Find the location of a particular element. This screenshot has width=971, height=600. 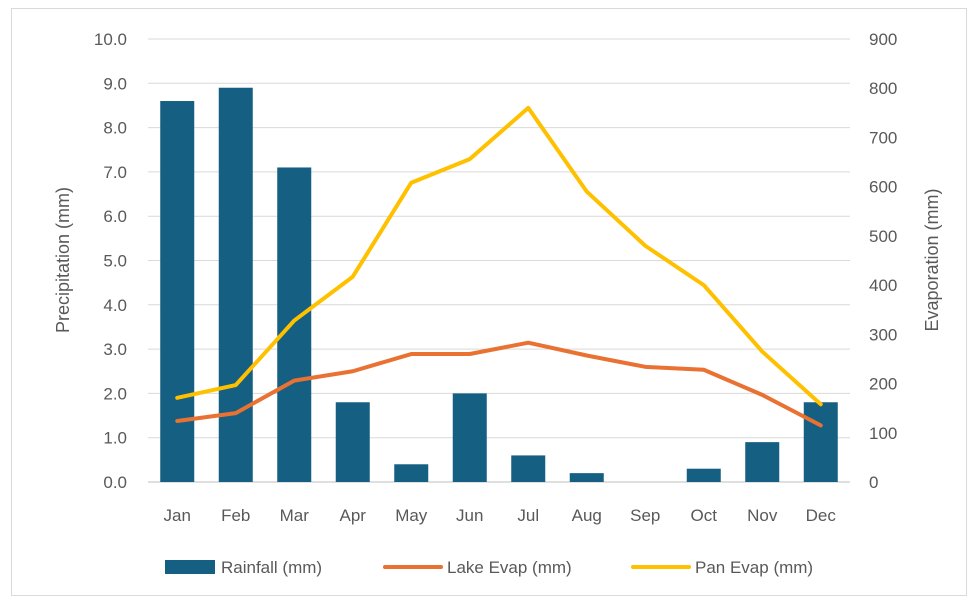

left-tick-label: 10.0 is located at coordinates (110, 39).